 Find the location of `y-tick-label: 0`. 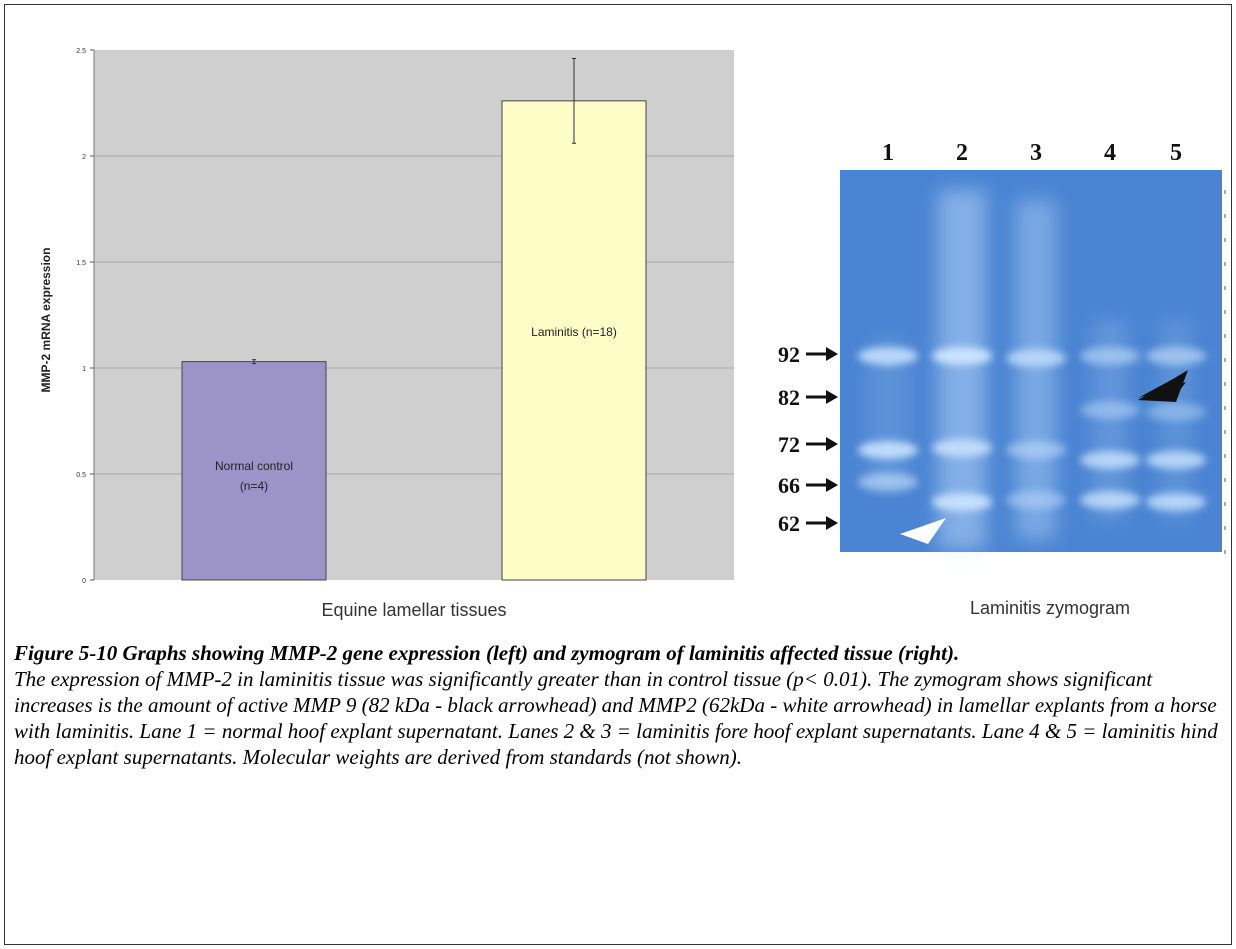

y-tick-label: 0 is located at coordinates (84, 581).